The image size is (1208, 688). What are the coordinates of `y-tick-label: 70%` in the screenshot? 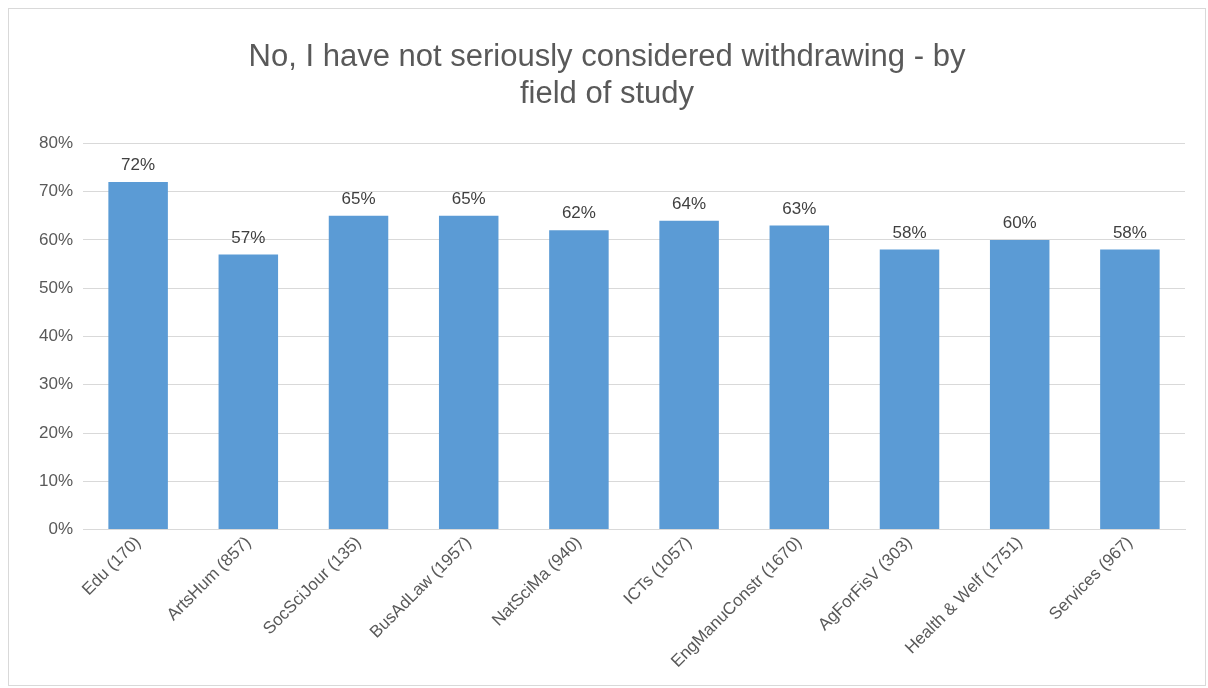 It's located at (56, 191).